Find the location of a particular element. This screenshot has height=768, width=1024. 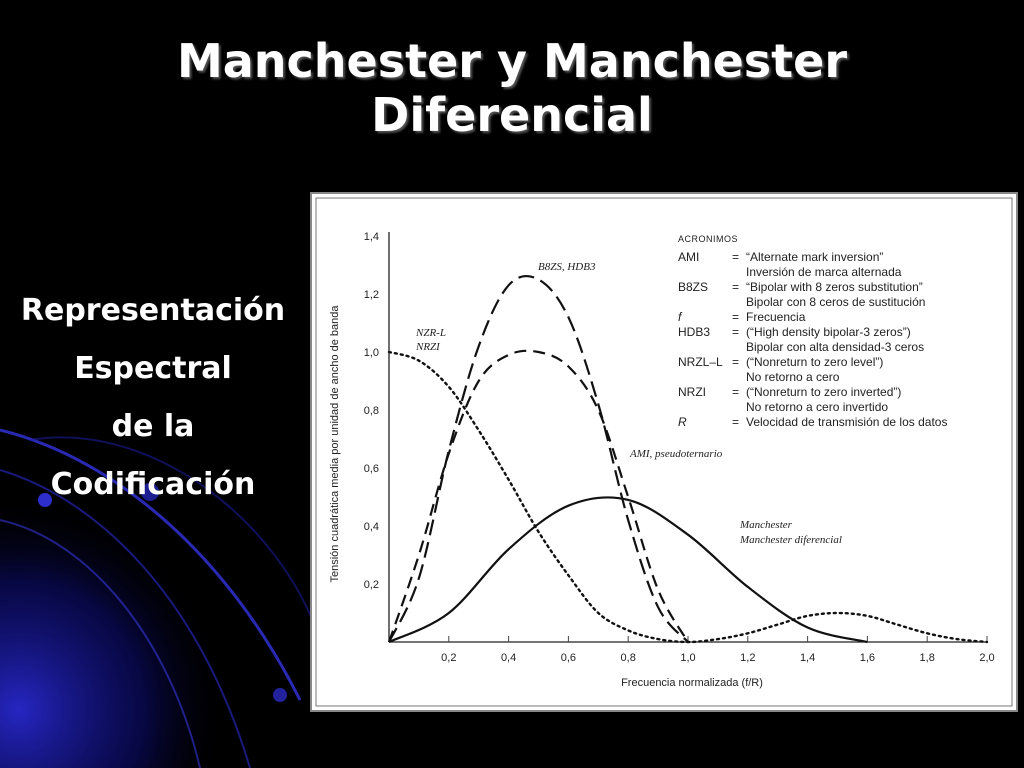

x-tick-label: 0,2 is located at coordinates (448, 658).